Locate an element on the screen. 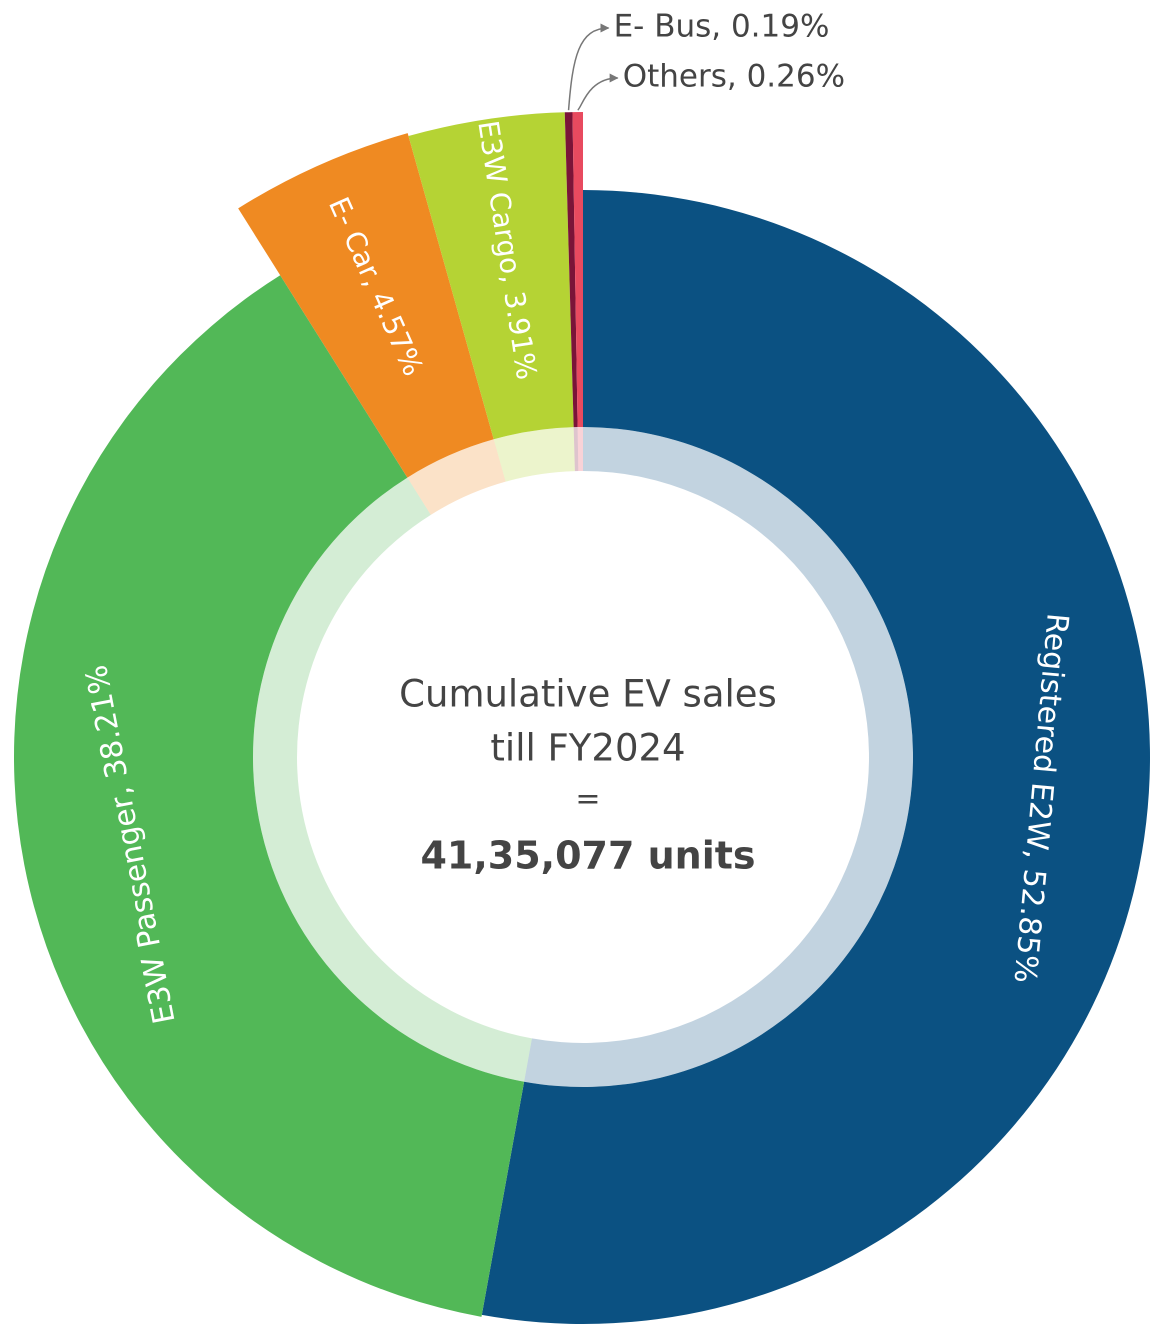  outside-label: E- Bus, 0.19% is located at coordinates (722, 27).